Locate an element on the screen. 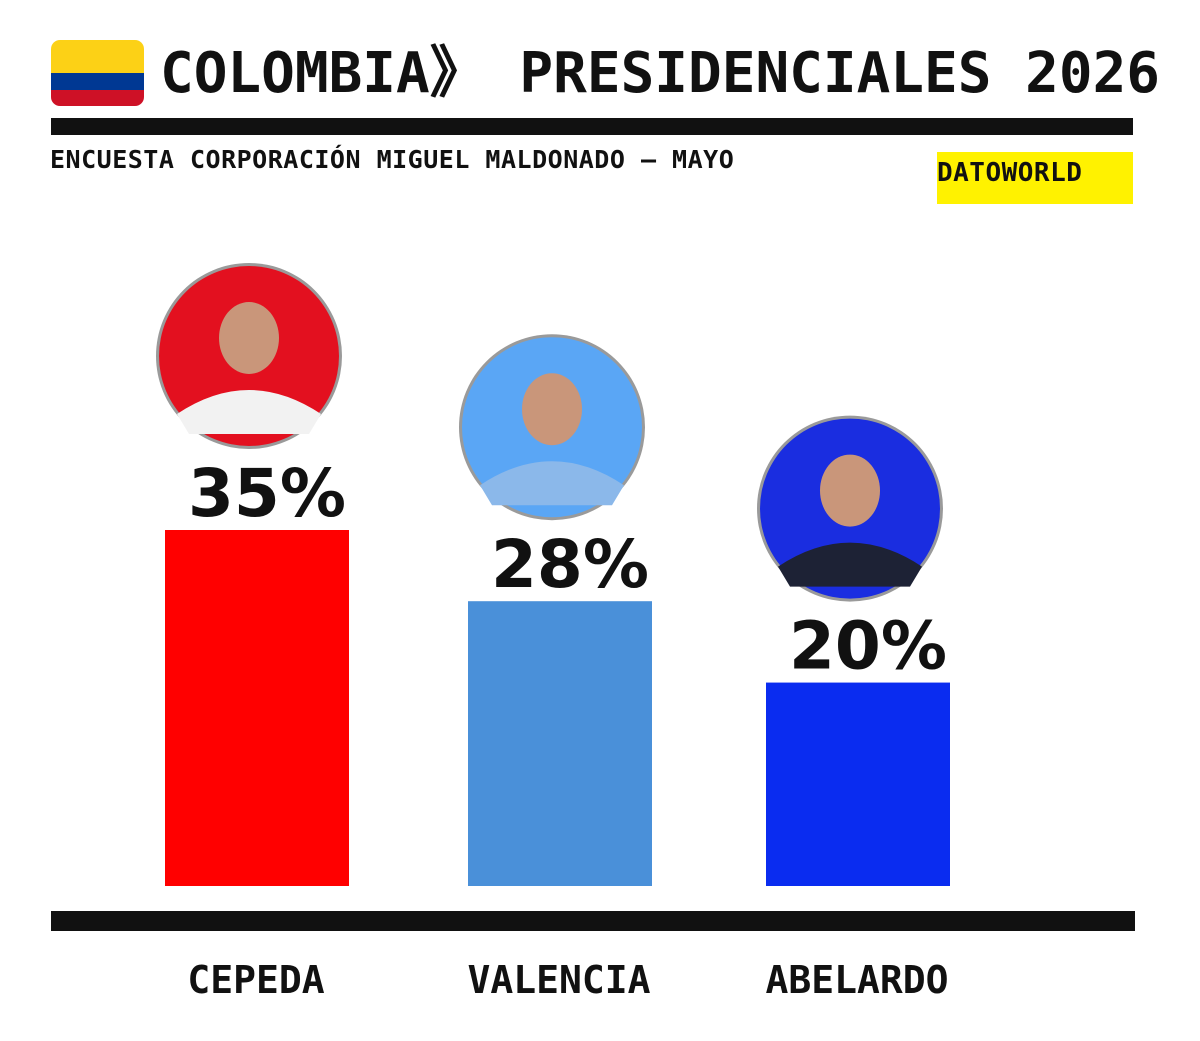  top-rule is located at coordinates (592, 126).